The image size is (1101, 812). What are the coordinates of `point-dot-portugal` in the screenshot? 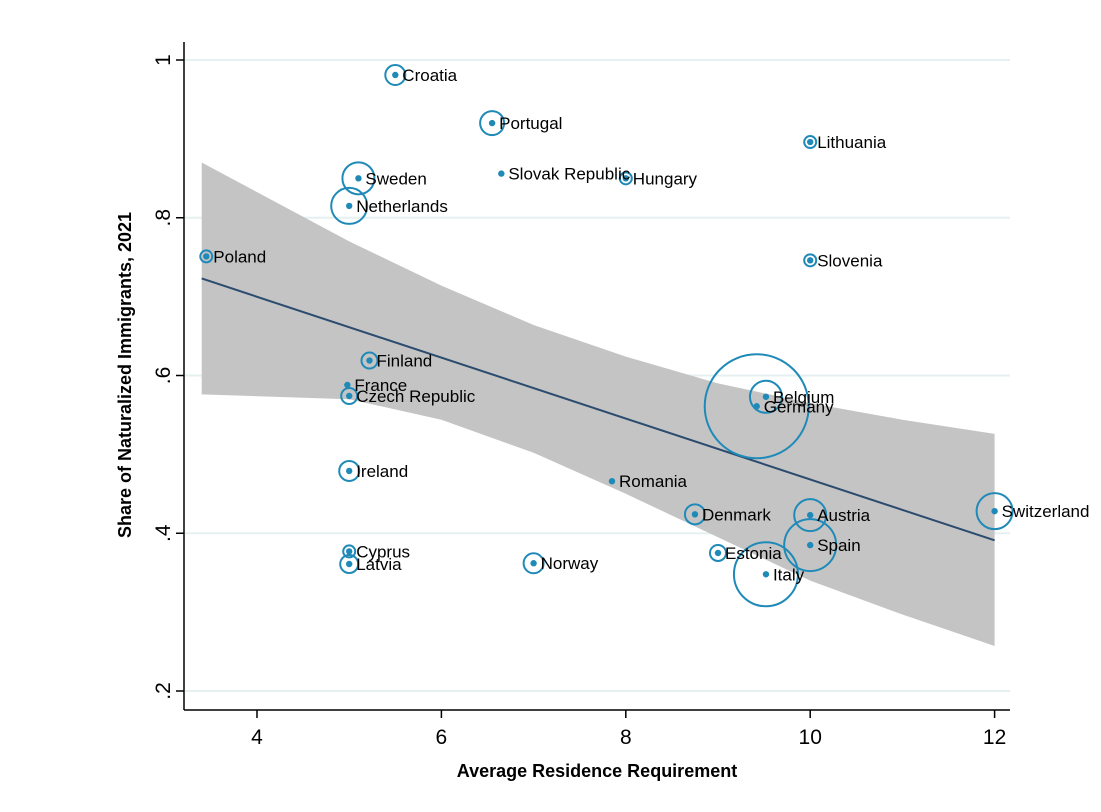 It's located at (492, 123).